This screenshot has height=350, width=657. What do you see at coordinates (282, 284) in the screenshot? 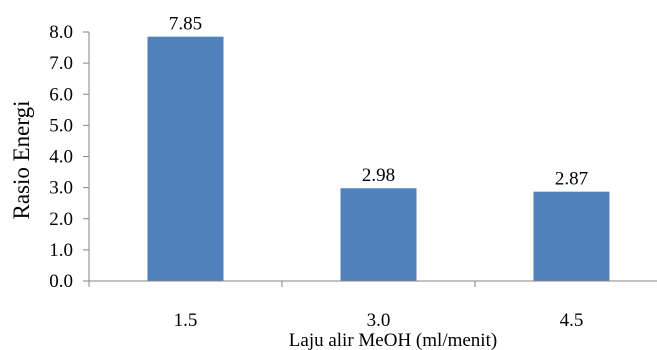
I see `x-tick-marks` at bounding box center [282, 284].